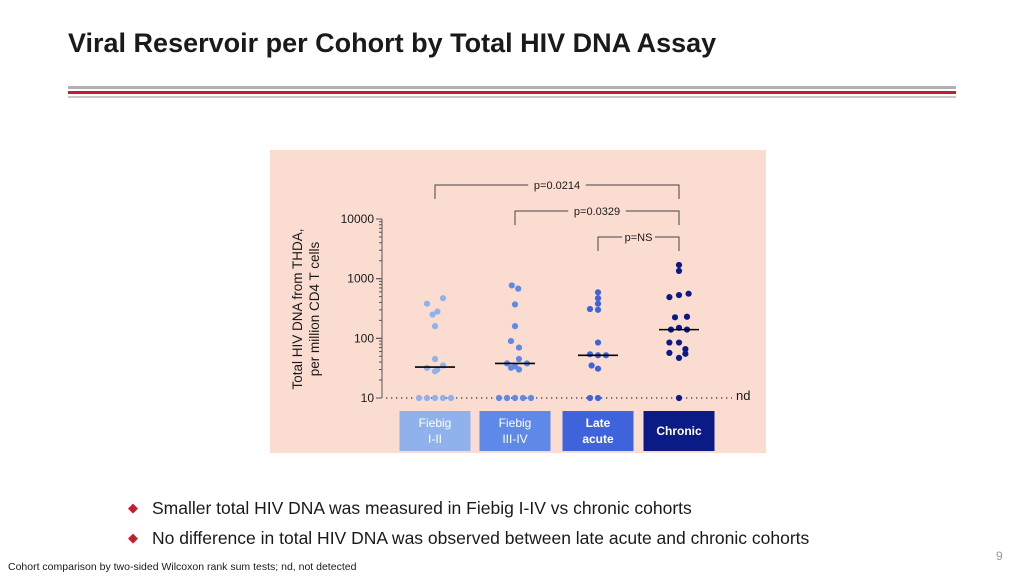  I want to click on p-value-label: p=0.0214, so click(557, 186).